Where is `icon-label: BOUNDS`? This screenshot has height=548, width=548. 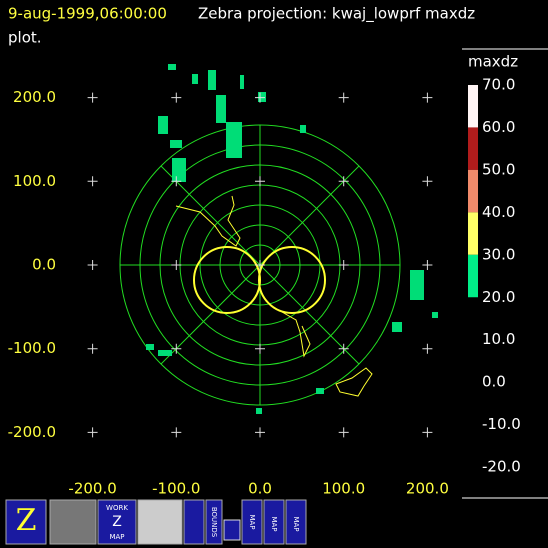
icon-label: BOUNDS is located at coordinates (214, 522).